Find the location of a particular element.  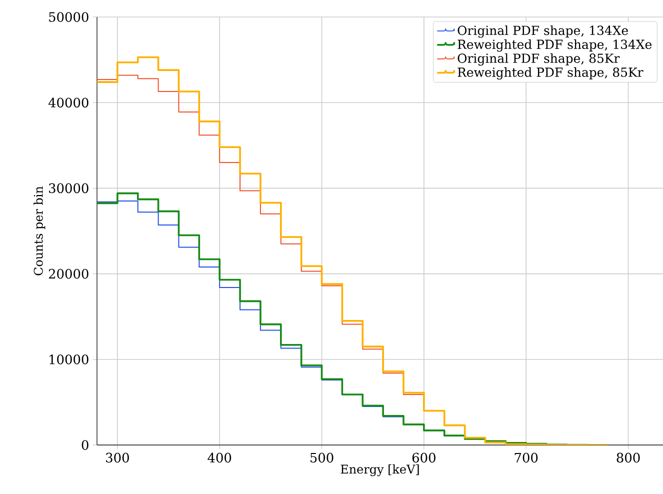

x-tick-label: 800 is located at coordinates (628, 457).